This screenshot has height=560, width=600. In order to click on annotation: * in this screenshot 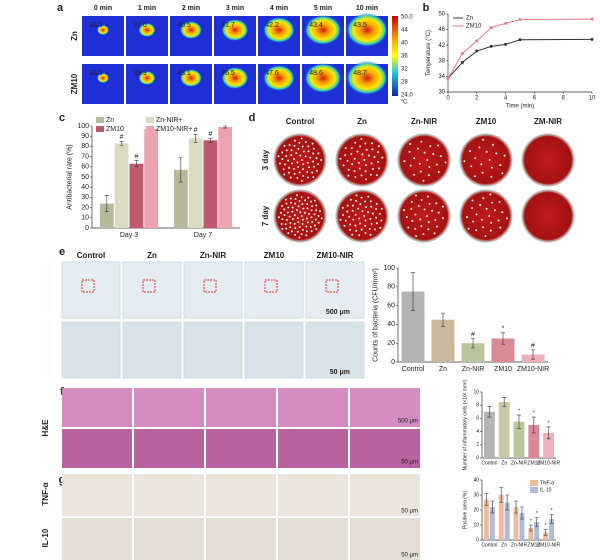, I will do `click(549, 423)`.